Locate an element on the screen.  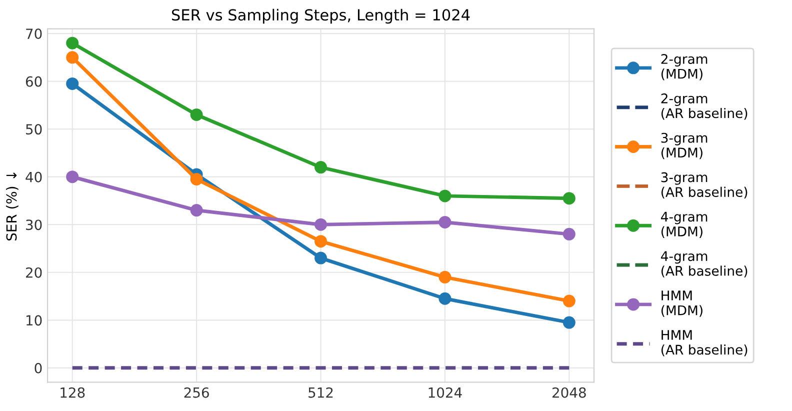
legend-label: HMM (AR baseline) is located at coordinates (704, 343).